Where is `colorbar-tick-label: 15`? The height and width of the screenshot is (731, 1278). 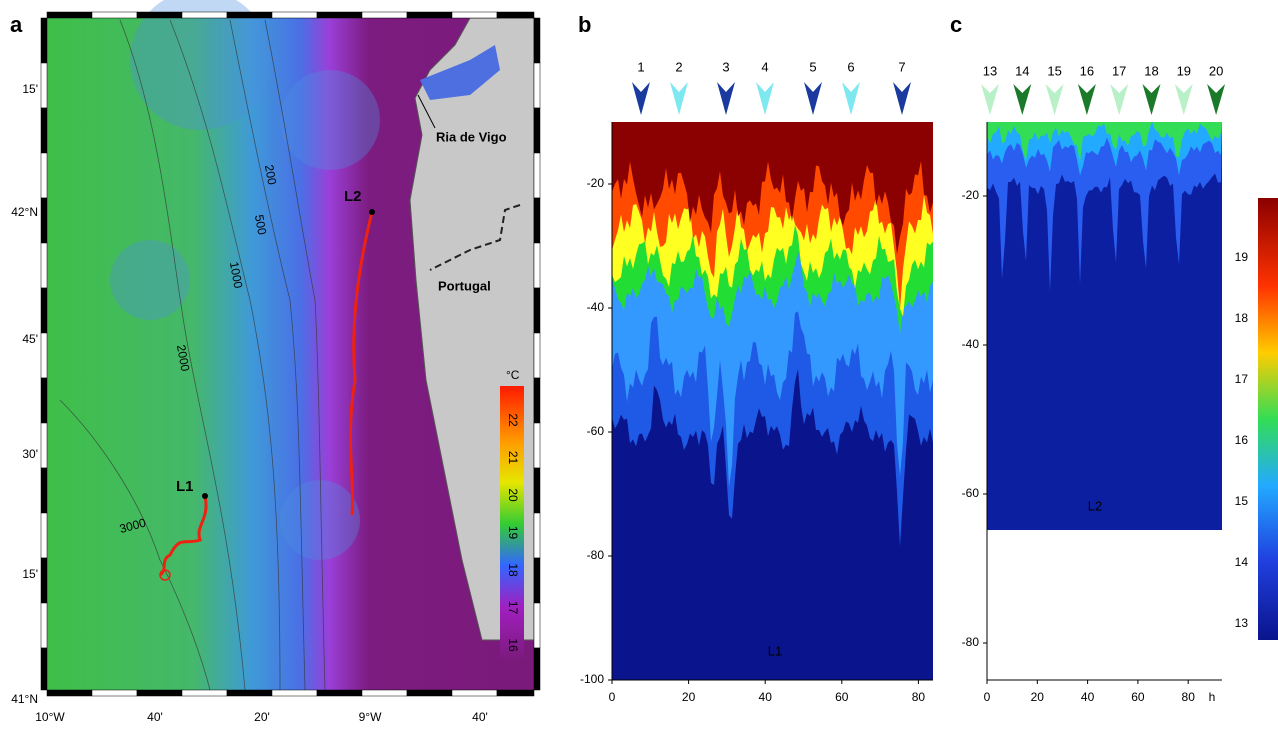
colorbar-tick-label: 15 is located at coordinates (1242, 501).